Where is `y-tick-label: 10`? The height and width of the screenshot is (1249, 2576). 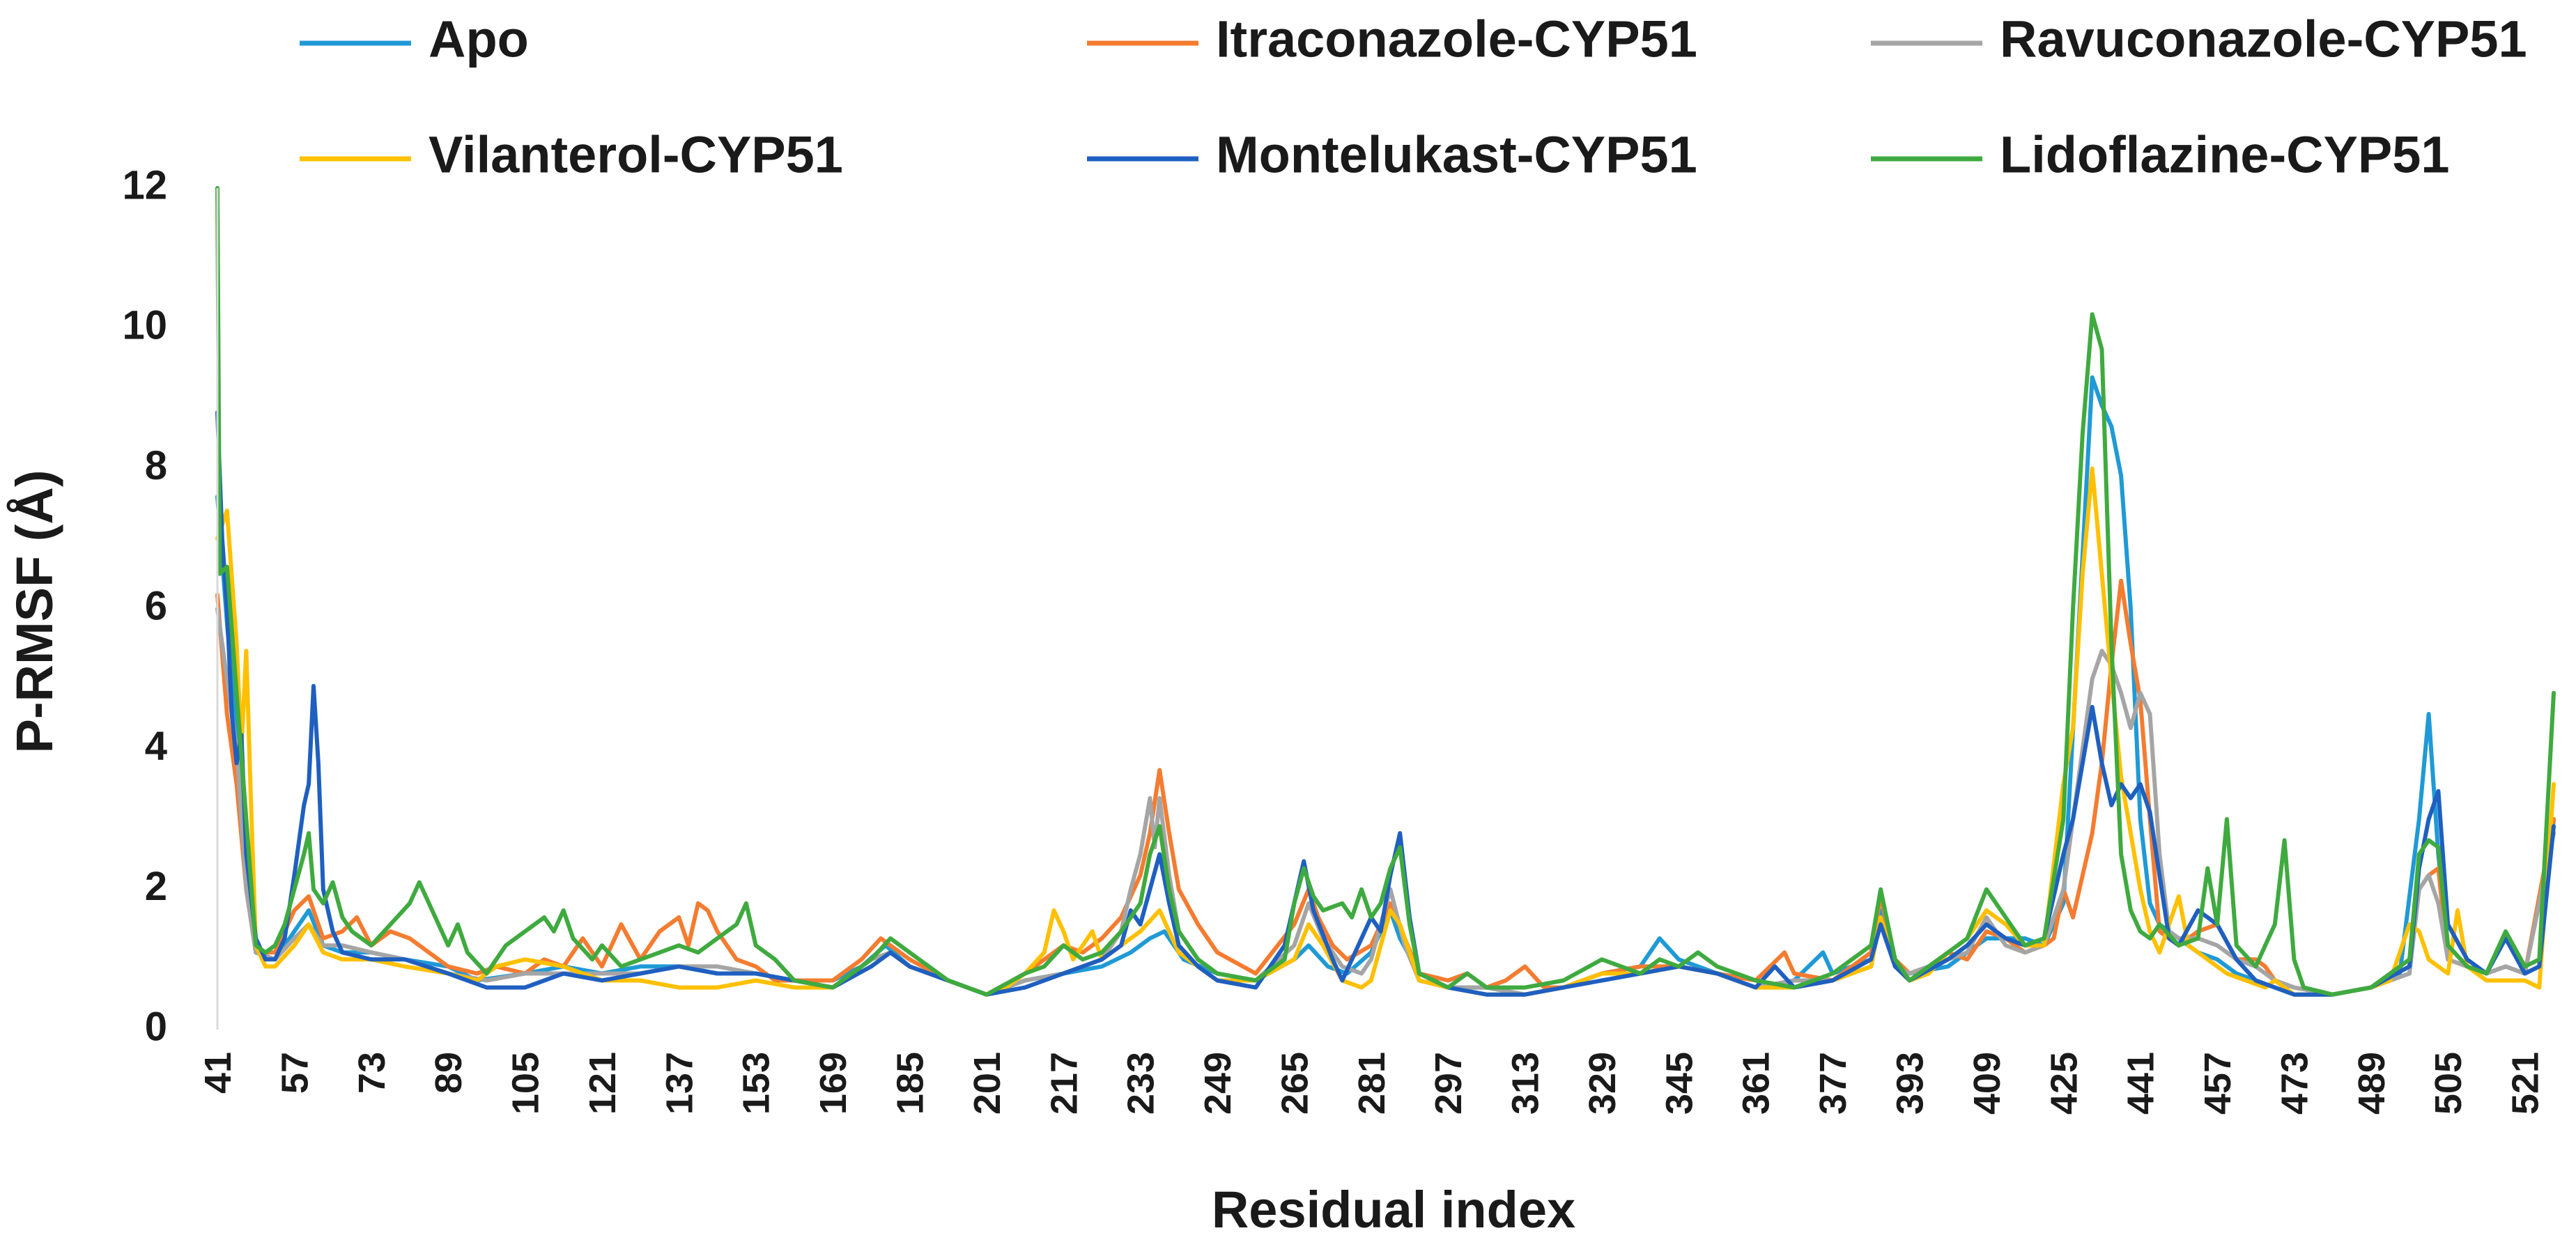 y-tick-label: 10 is located at coordinates (144, 325).